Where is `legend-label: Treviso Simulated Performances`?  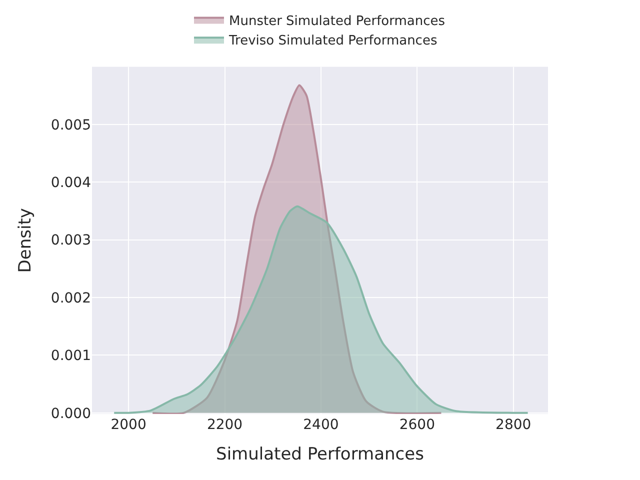
legend-label: Treviso Simulated Performances is located at coordinates (333, 41).